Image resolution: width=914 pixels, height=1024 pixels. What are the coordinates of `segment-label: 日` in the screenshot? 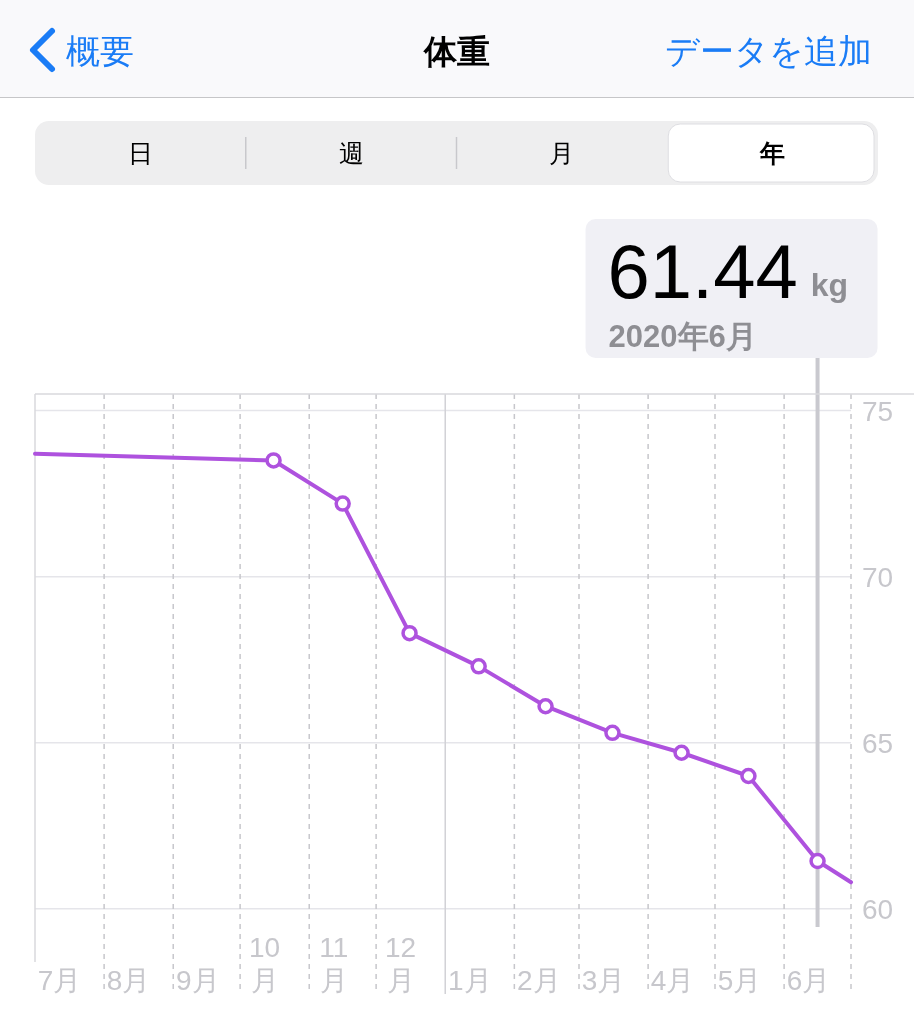 It's located at (140, 153).